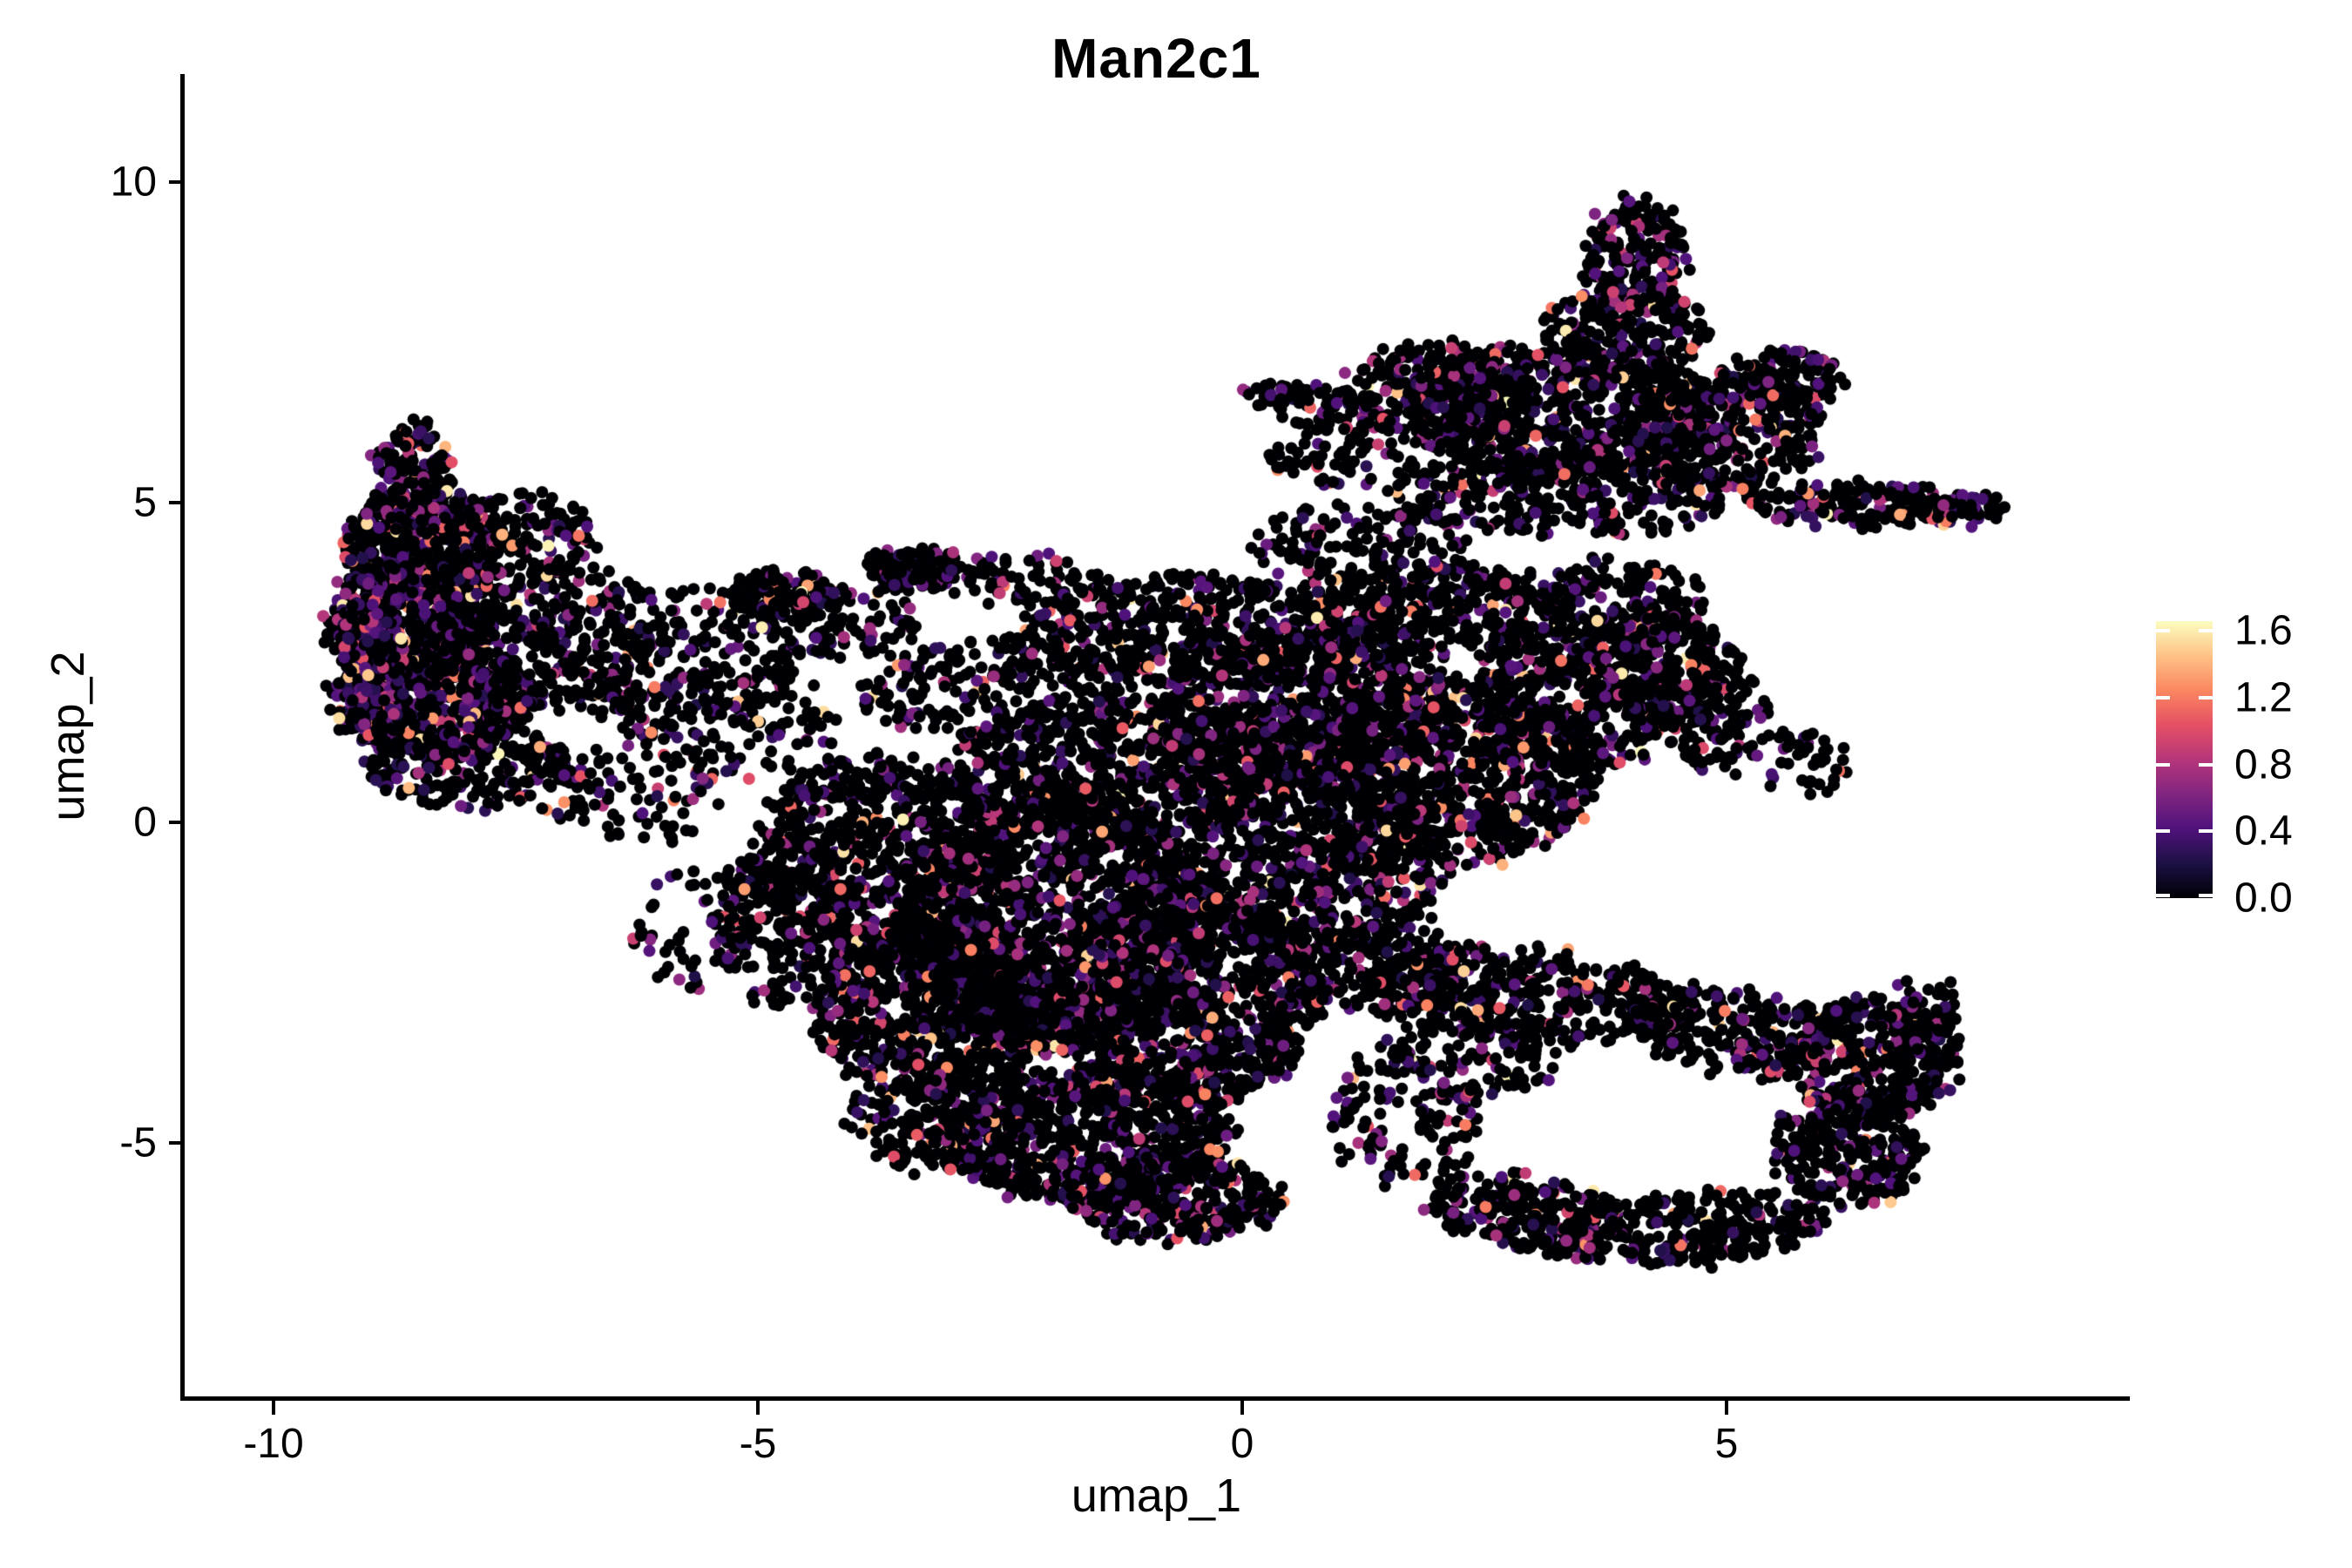  I want to click on y-tick-label: 5, so click(145, 502).